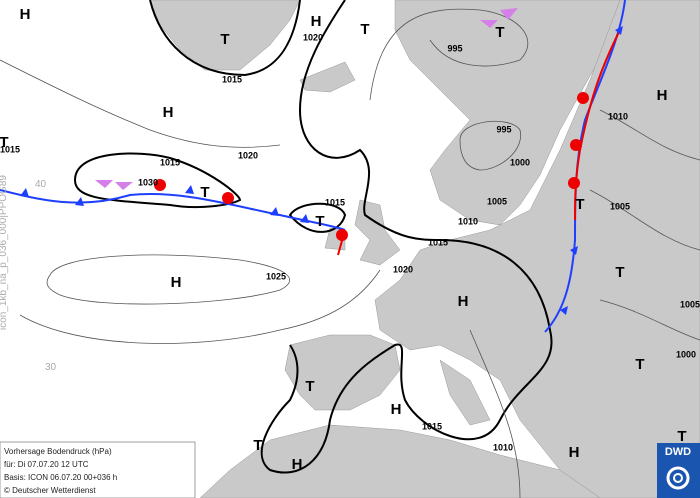 This screenshot has width=700, height=498. I want to click on info-line: © Deutscher Wetterdienst, so click(50, 490).